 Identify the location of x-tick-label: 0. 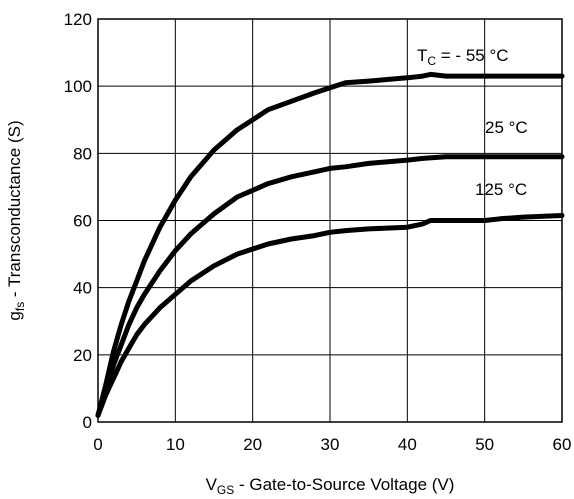
(97, 444).